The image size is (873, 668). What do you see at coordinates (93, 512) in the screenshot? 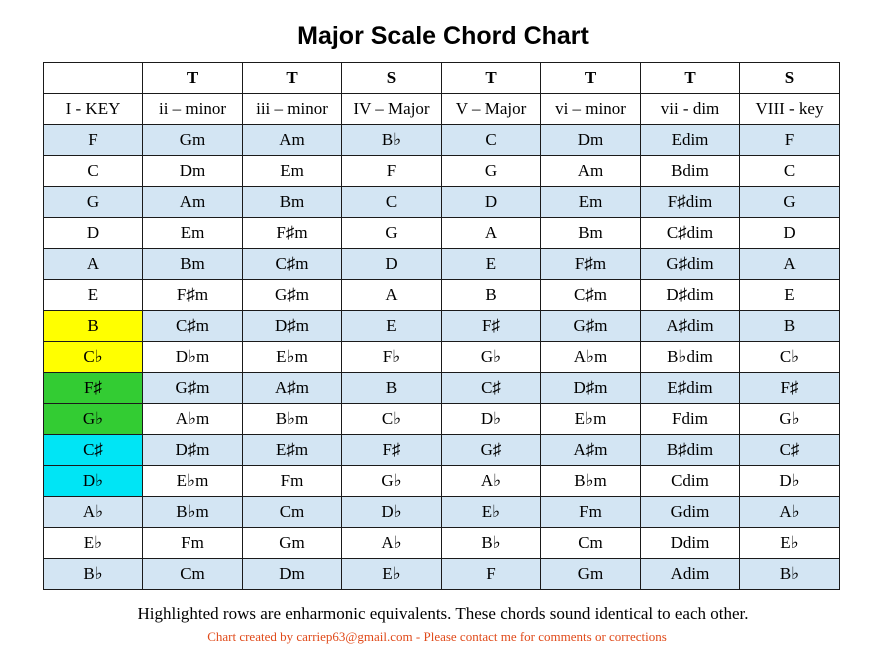
I see `key-cell: A♭` at bounding box center [93, 512].